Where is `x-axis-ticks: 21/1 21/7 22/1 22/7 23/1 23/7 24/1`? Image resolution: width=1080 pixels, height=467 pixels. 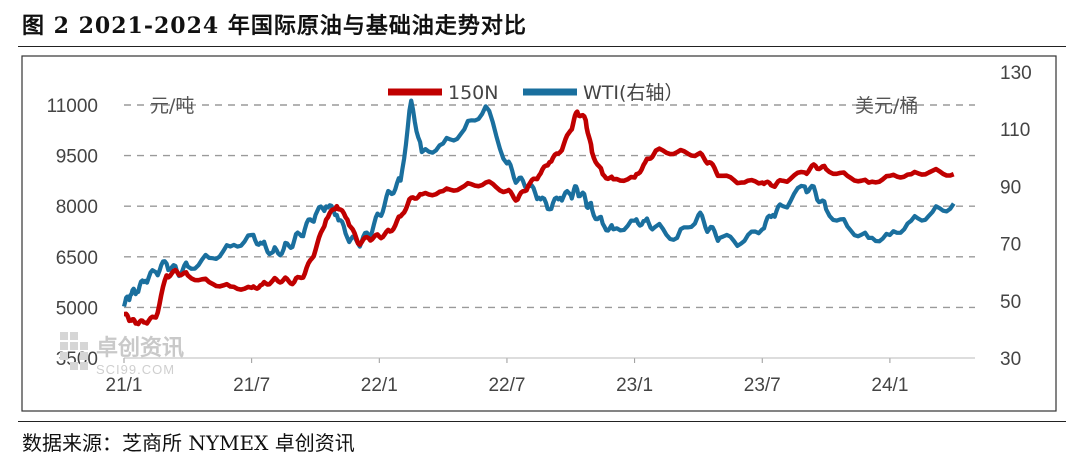
x-axis-ticks: 21/1 21/7 22/1 22/7 23/1 23/7 24/1 is located at coordinates (507, 377).